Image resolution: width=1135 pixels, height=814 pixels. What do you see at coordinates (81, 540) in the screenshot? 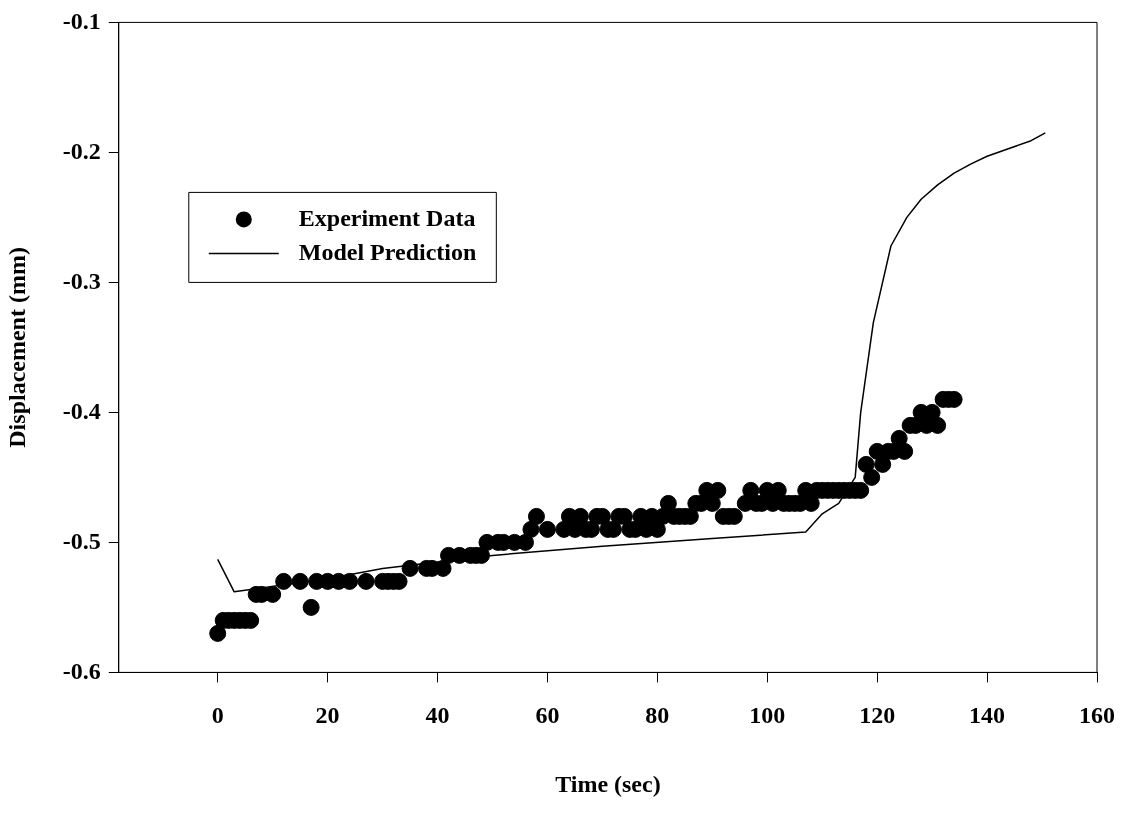
I see `y-tick-label: -0.5` at bounding box center [81, 540].